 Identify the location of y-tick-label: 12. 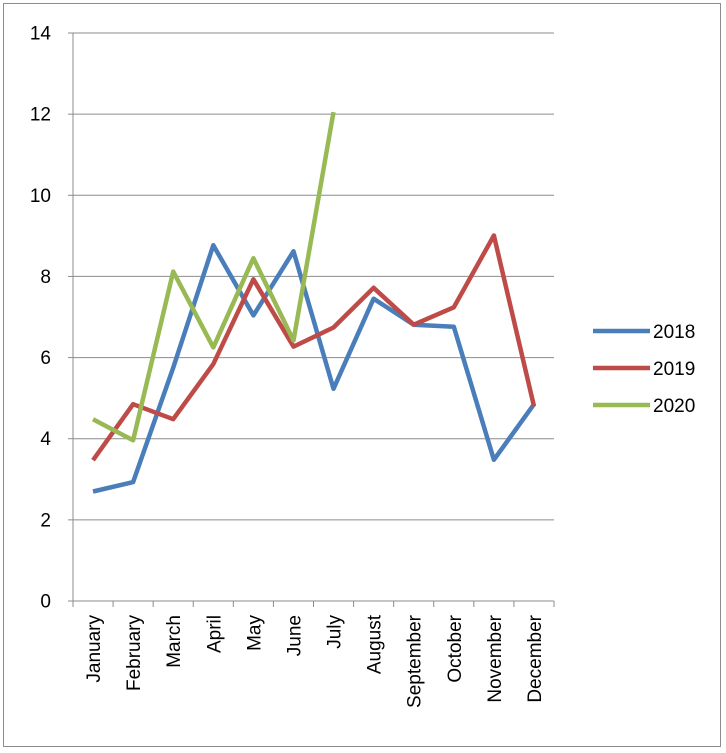
(40, 115).